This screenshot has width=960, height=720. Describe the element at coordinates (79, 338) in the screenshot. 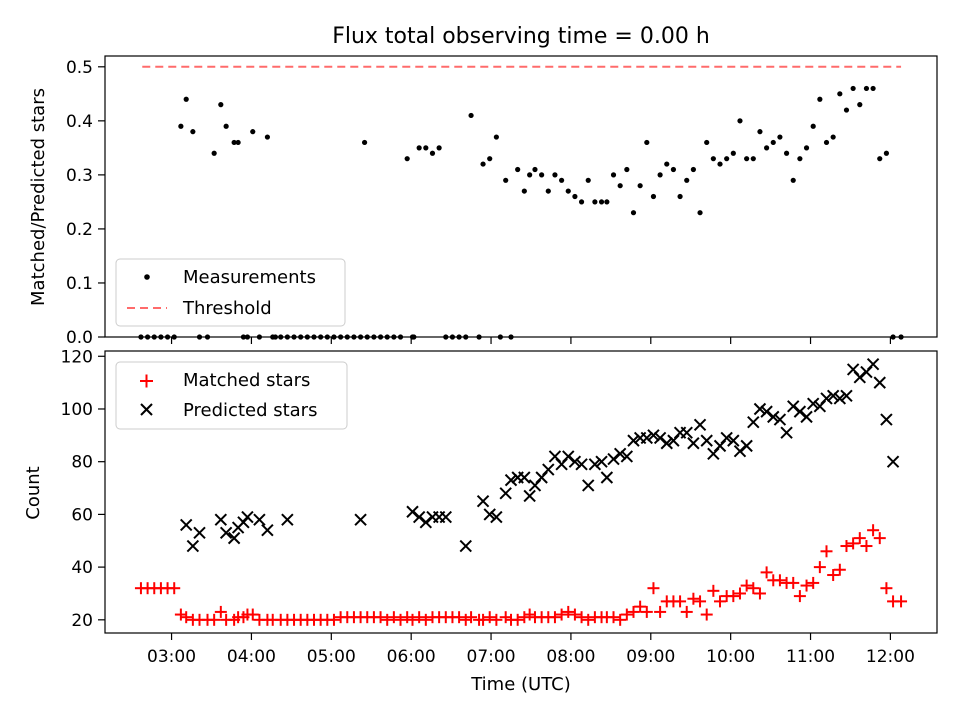

I see `top-y-tick-label: 0.0` at that location.